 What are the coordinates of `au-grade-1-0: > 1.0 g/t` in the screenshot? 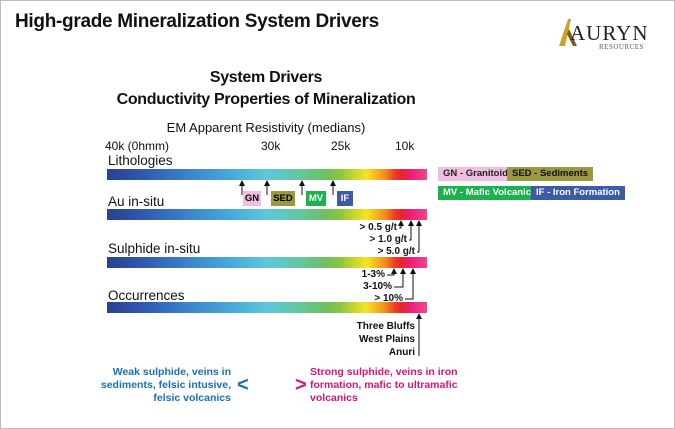 It's located at (388, 239).